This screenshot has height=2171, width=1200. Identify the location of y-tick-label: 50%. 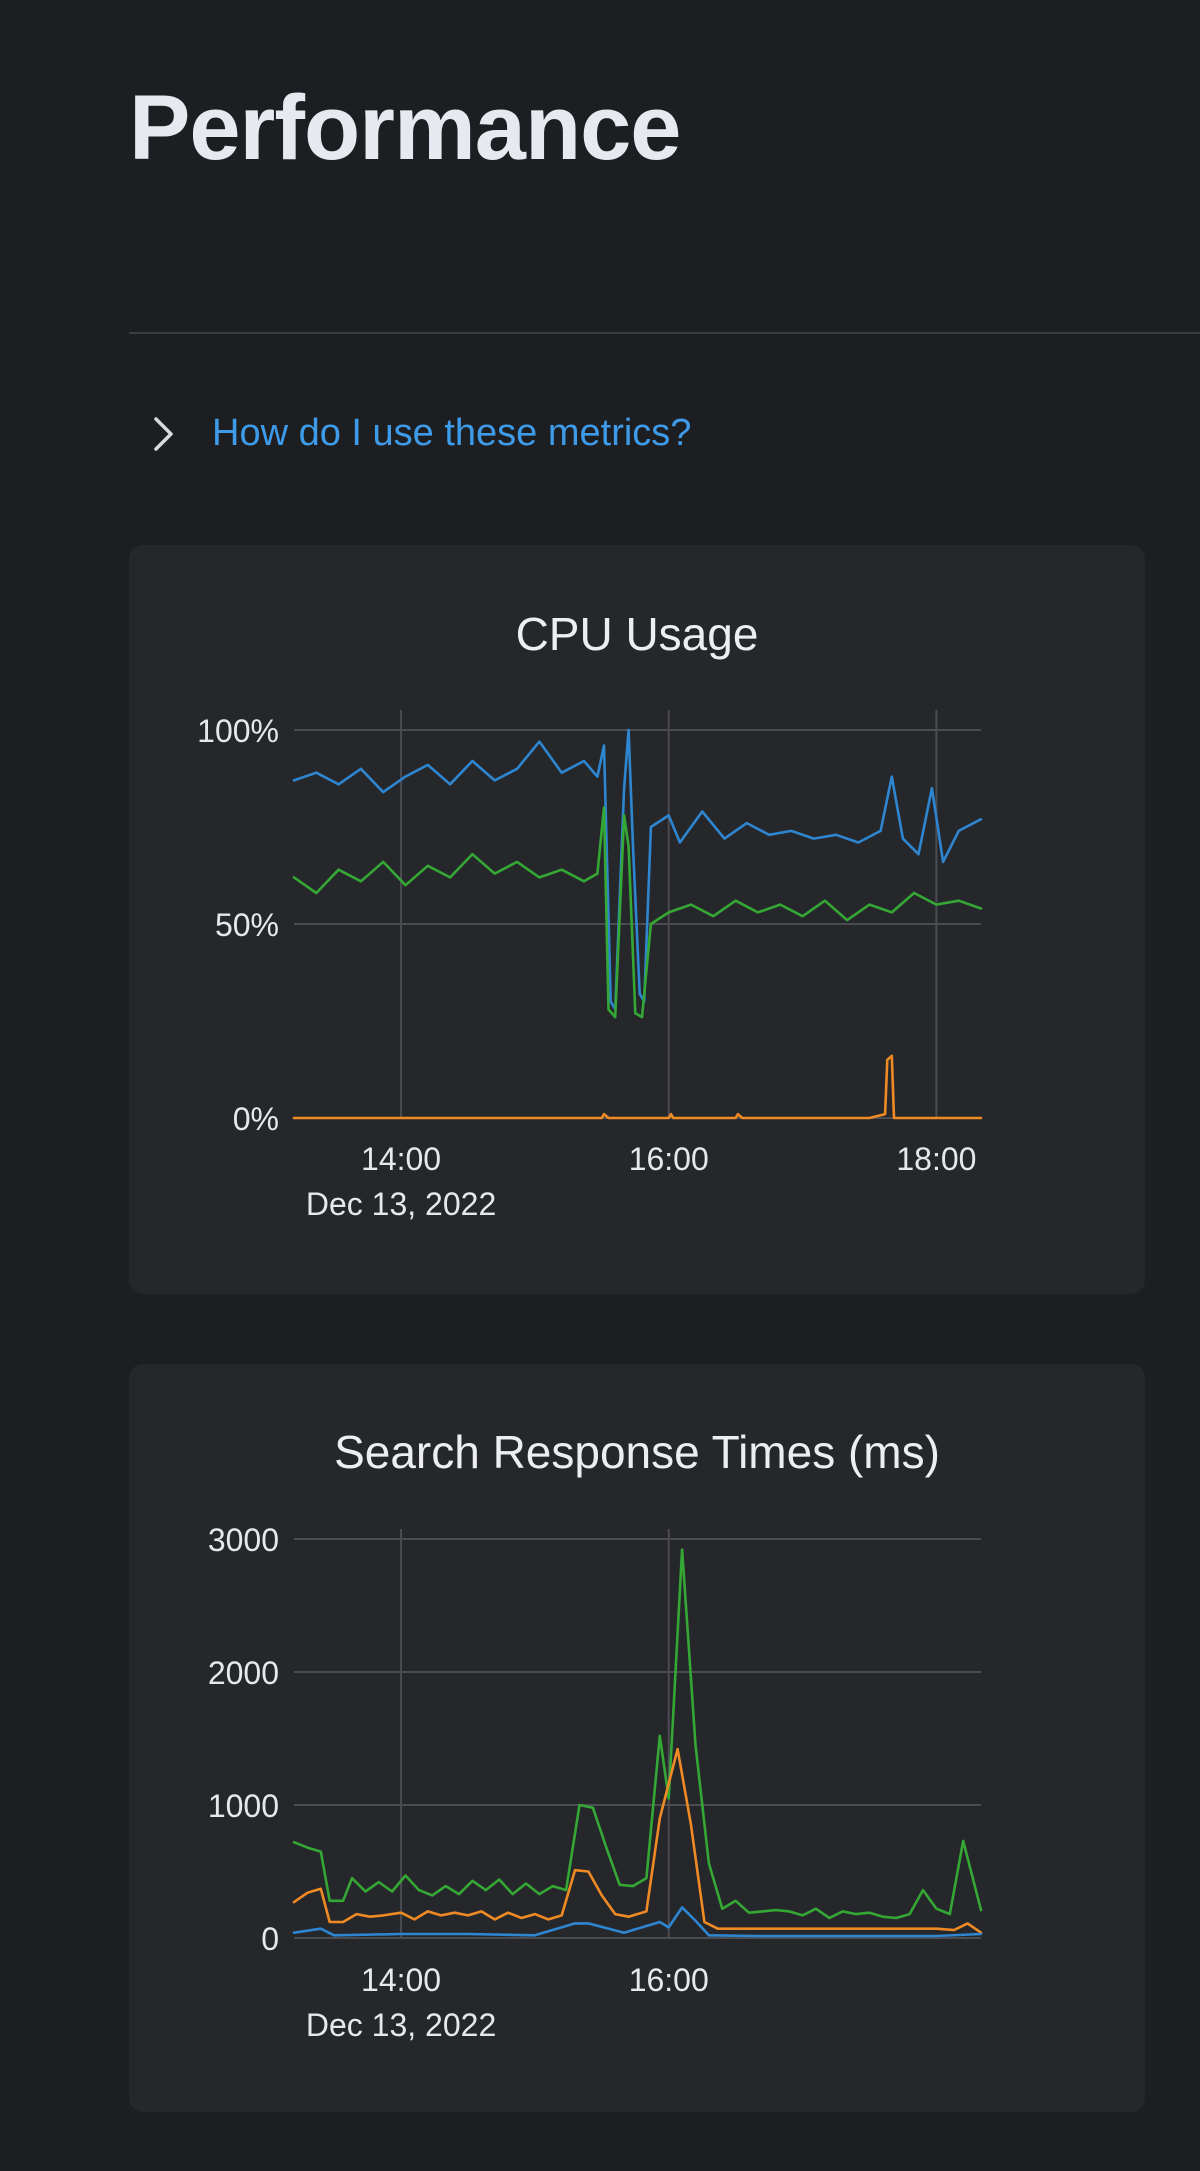
(247, 925).